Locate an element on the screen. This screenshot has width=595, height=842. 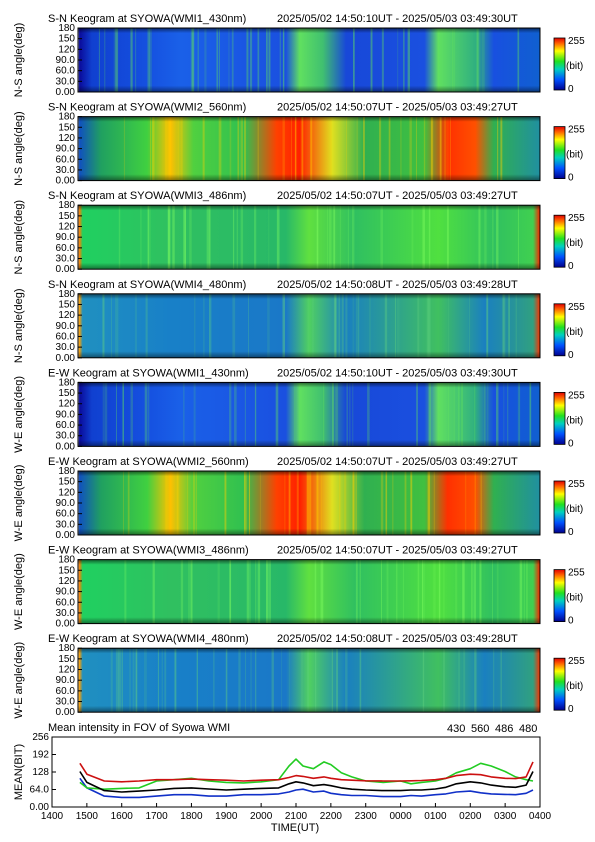
keogram-title: E-W Keogram at SYOWA(WMI4_480nm) is located at coordinates (148, 639).